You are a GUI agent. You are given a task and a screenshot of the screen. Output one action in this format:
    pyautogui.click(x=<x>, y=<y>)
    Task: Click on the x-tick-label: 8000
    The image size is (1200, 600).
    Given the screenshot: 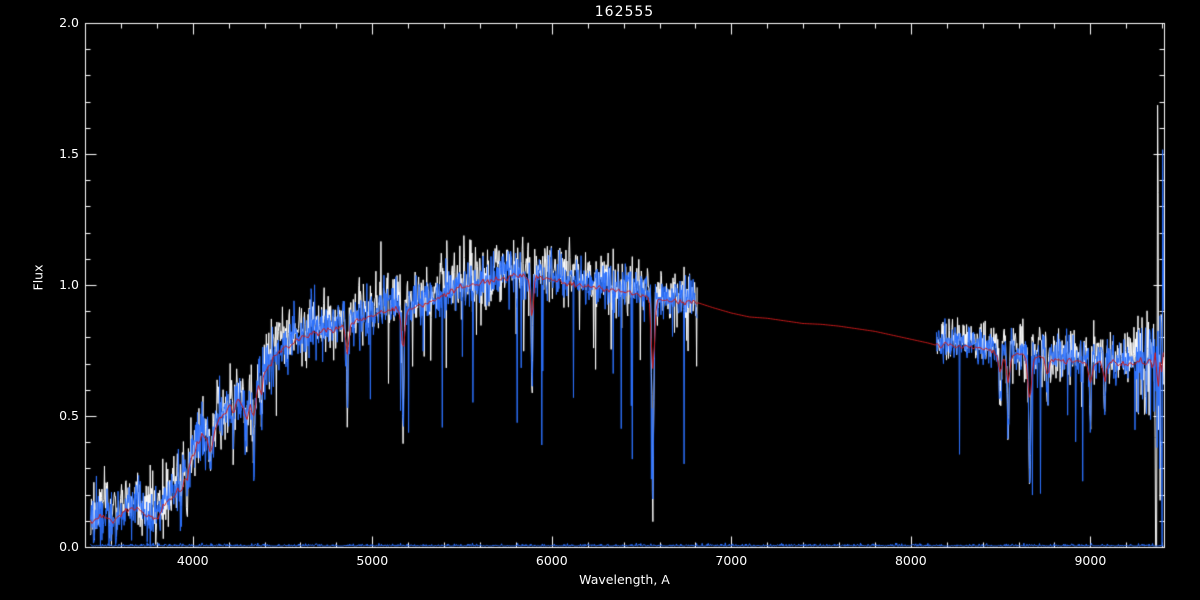 What is the action you would take?
    pyautogui.click(x=910, y=560)
    